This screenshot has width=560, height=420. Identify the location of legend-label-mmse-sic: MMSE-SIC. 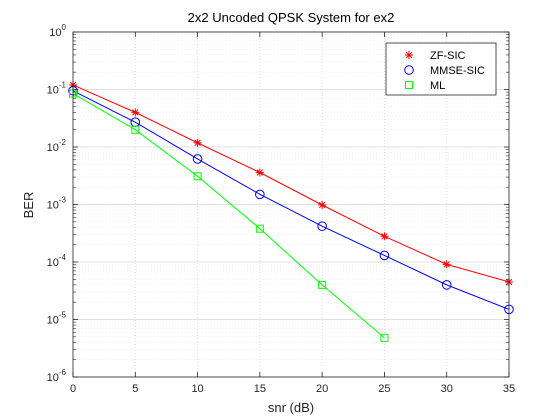
(457, 71).